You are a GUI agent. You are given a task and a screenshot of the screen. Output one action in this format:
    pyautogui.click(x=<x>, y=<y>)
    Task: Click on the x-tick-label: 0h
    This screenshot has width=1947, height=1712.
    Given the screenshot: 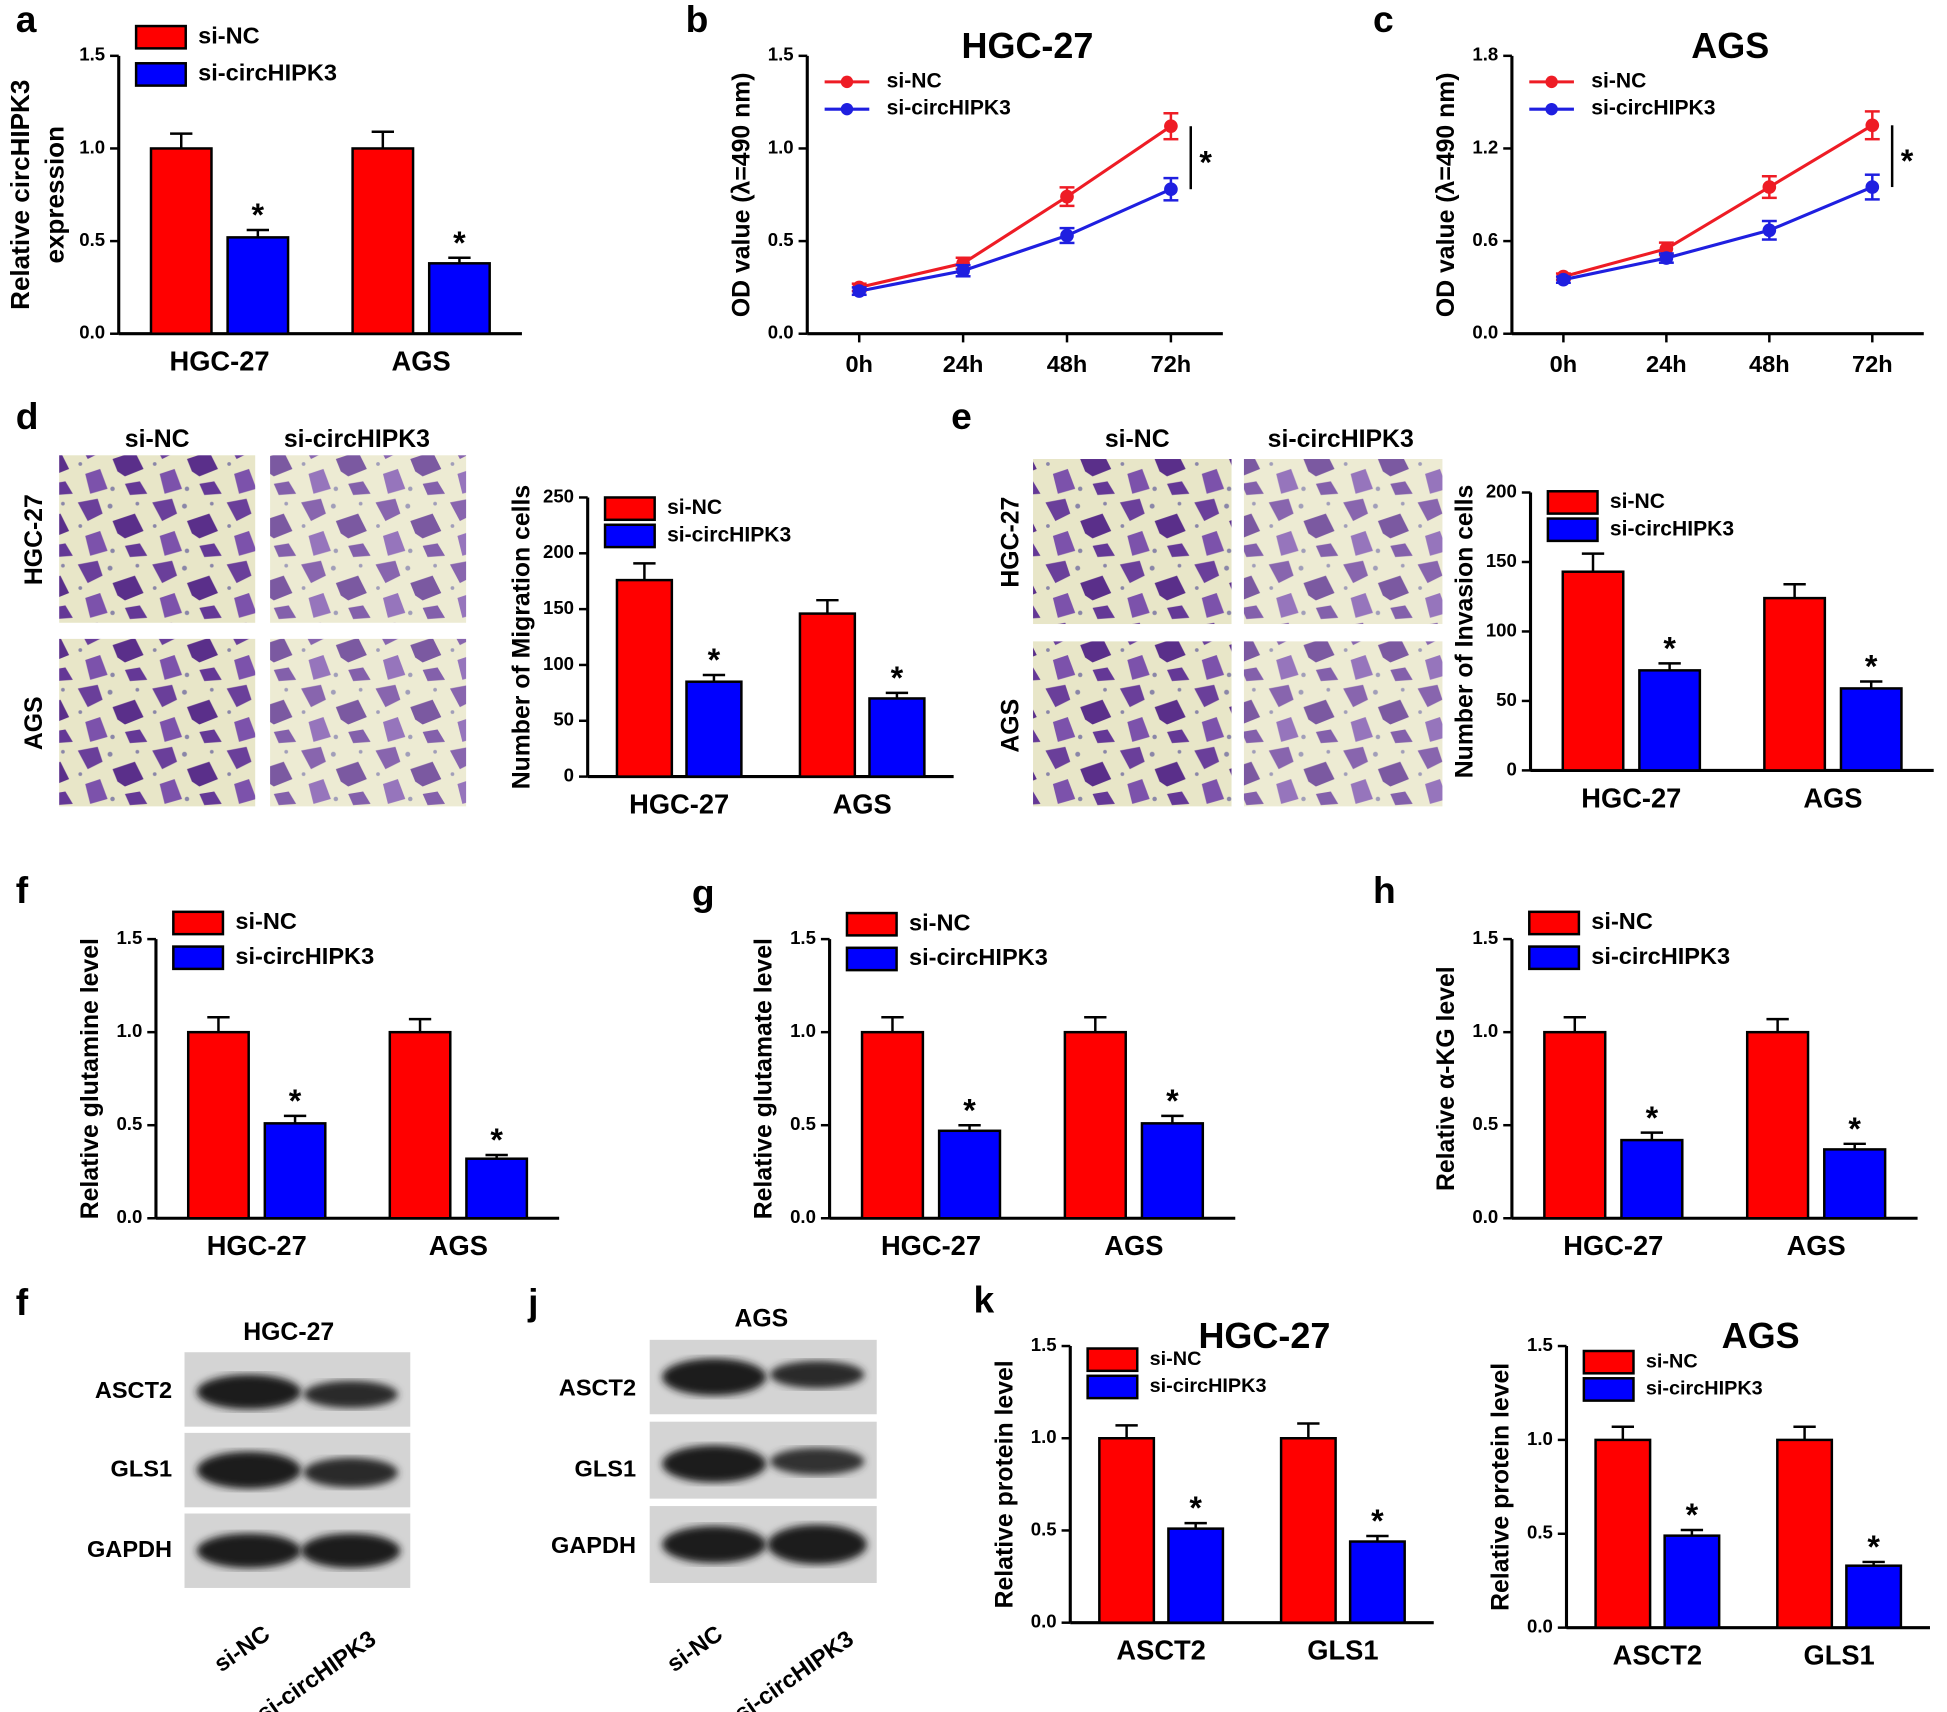 What is the action you would take?
    pyautogui.click(x=1564, y=364)
    